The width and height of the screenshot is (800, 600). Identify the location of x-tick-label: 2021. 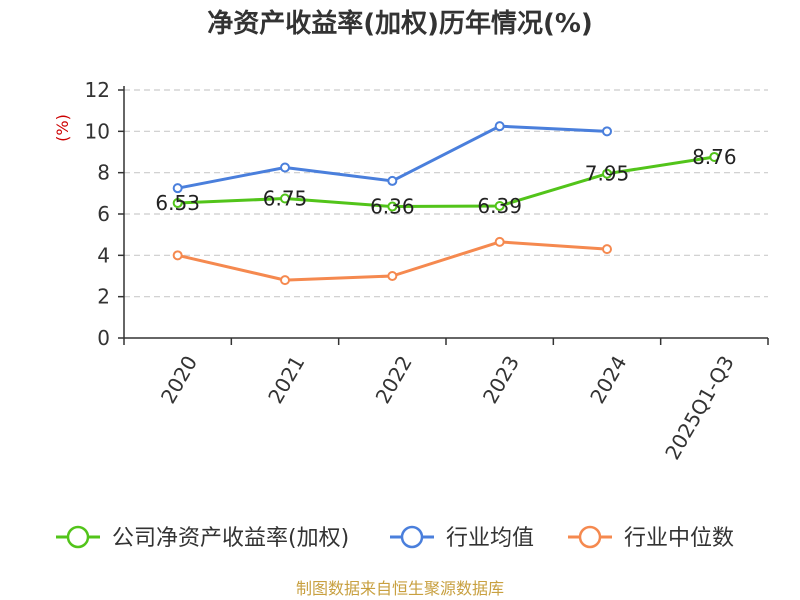
(286, 380).